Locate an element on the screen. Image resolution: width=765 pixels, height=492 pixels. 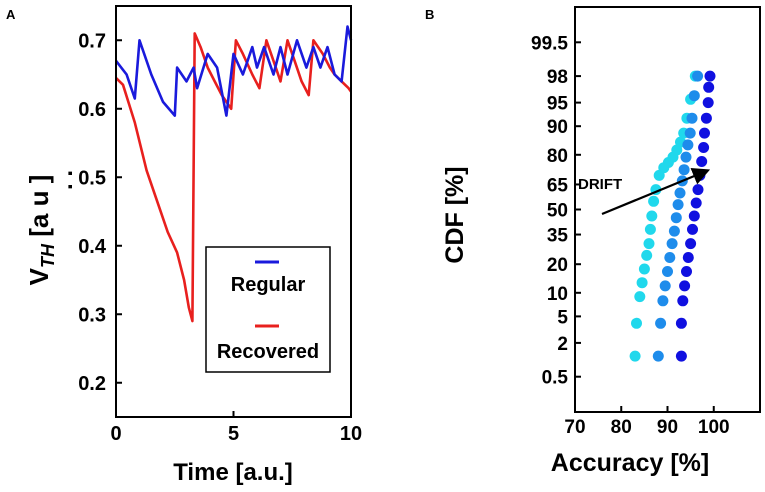
panel-a-ytick-label: 0.4 is located at coordinates (92, 247).